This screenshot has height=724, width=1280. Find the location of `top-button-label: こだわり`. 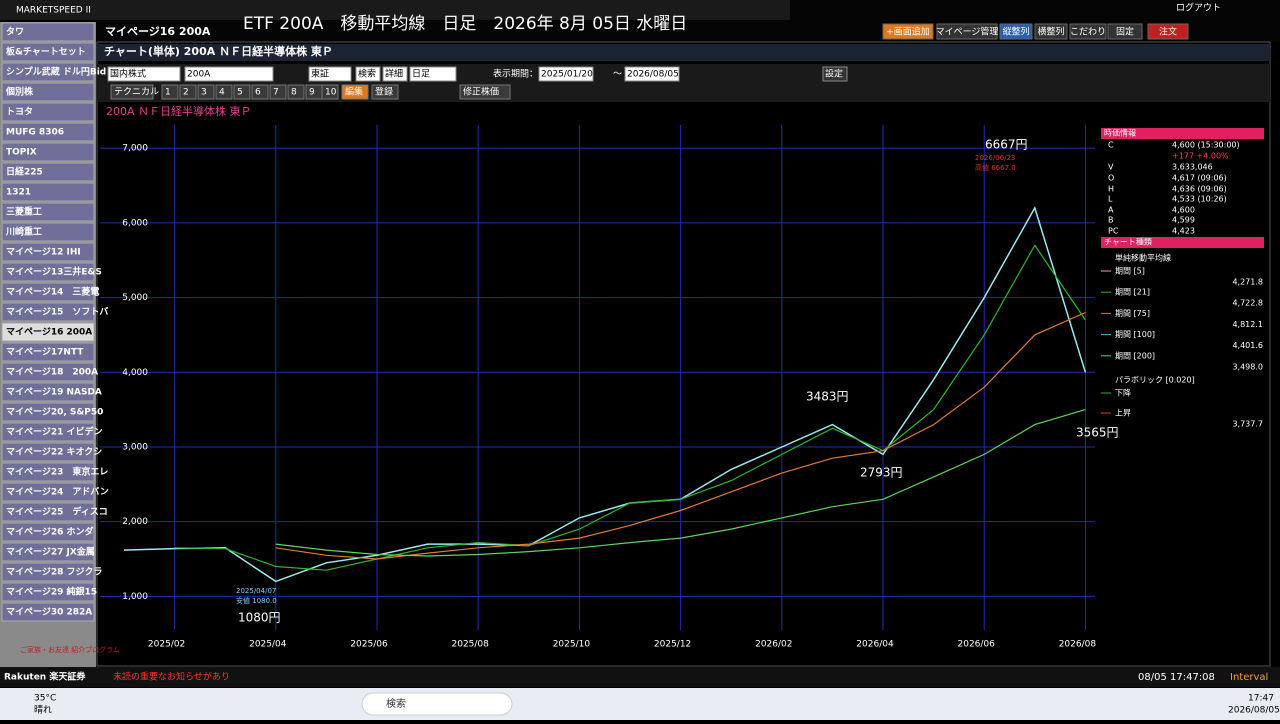

top-button-label: こだわり is located at coordinates (1088, 32).